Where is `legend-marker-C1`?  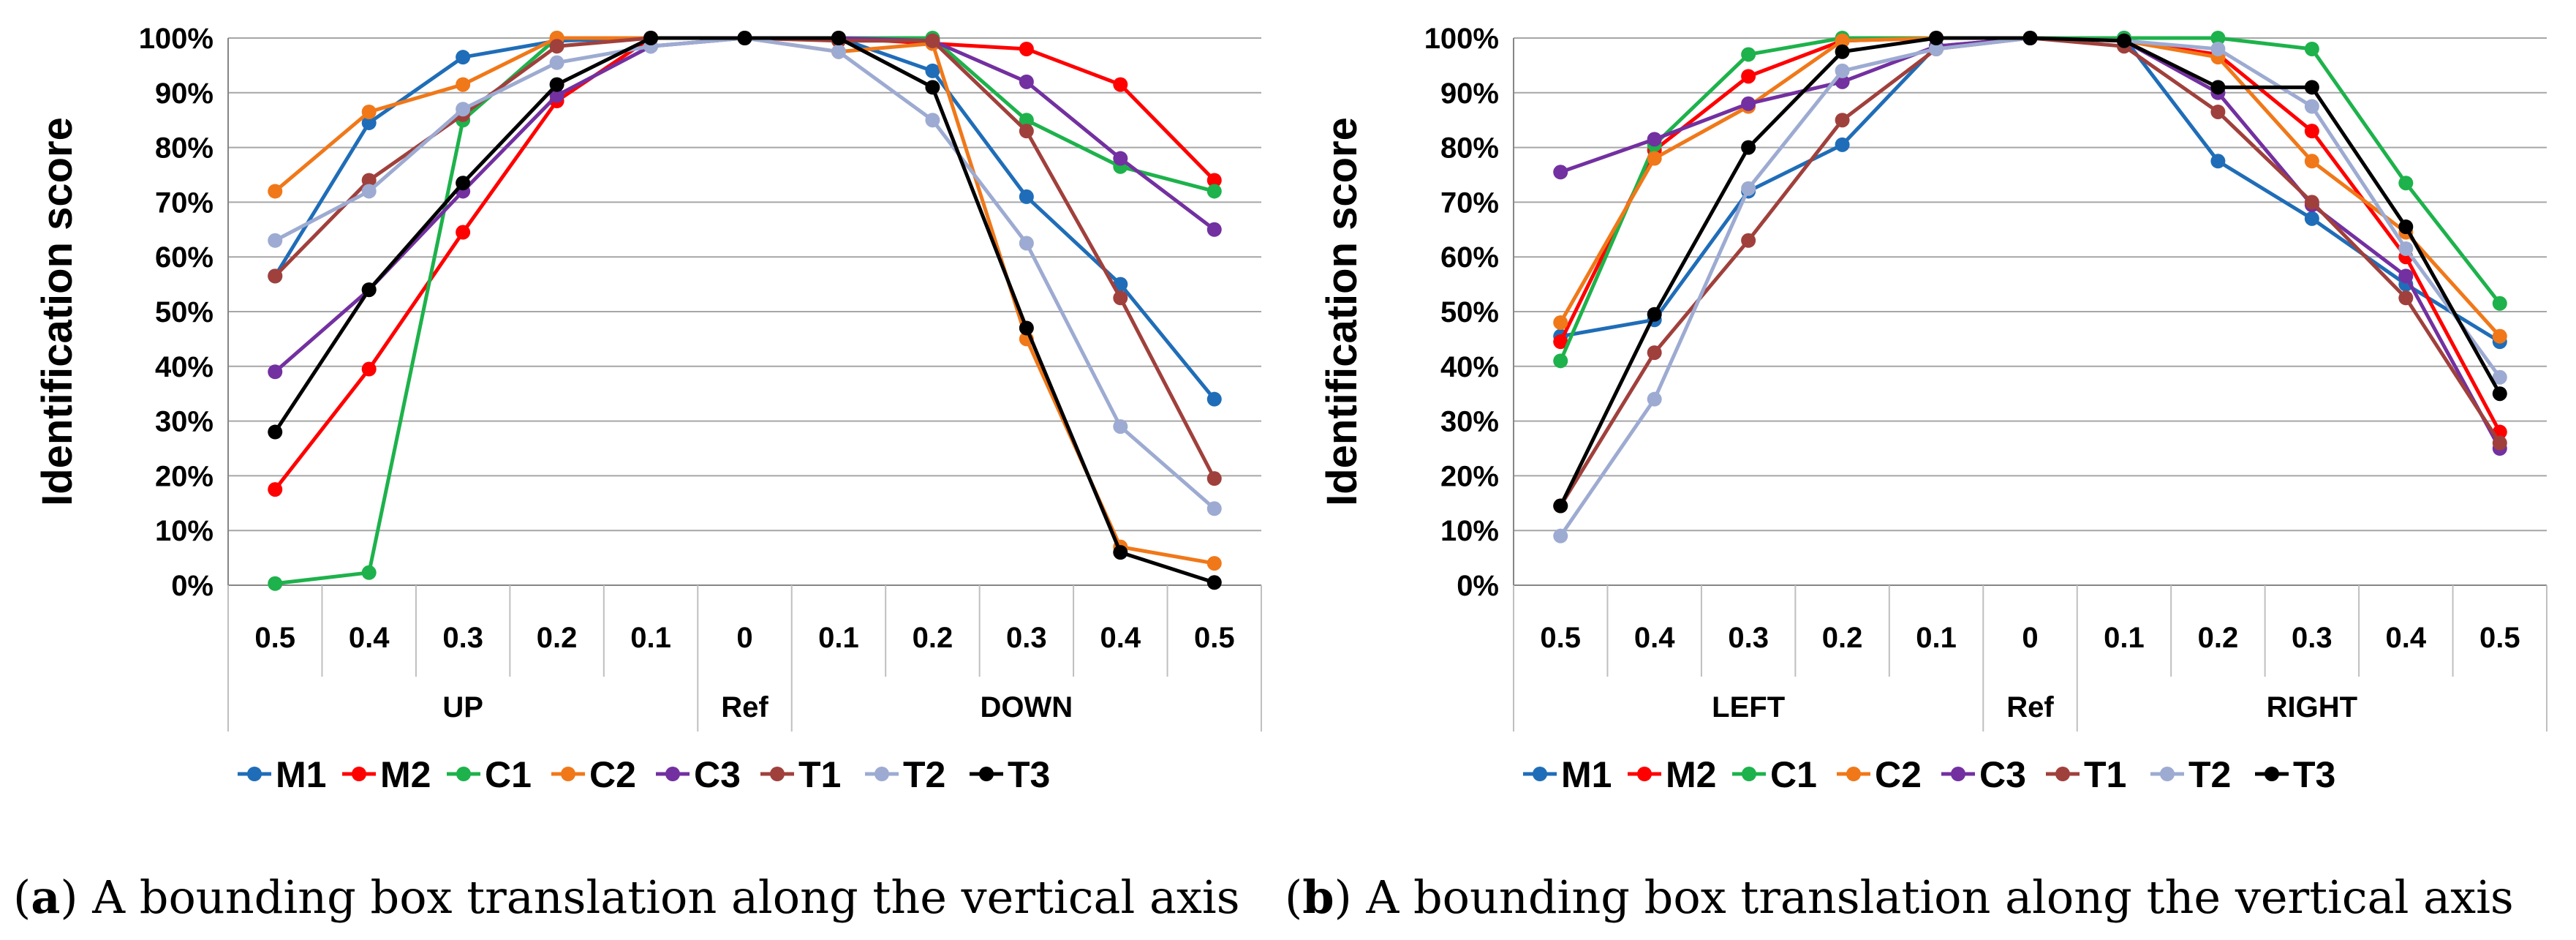
legend-marker-C1 is located at coordinates (463, 774).